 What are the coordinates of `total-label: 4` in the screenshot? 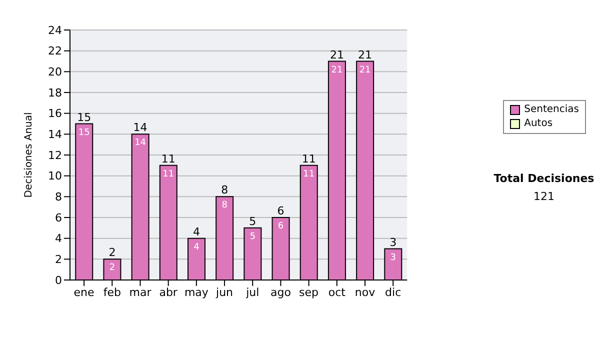 It's located at (196, 231).